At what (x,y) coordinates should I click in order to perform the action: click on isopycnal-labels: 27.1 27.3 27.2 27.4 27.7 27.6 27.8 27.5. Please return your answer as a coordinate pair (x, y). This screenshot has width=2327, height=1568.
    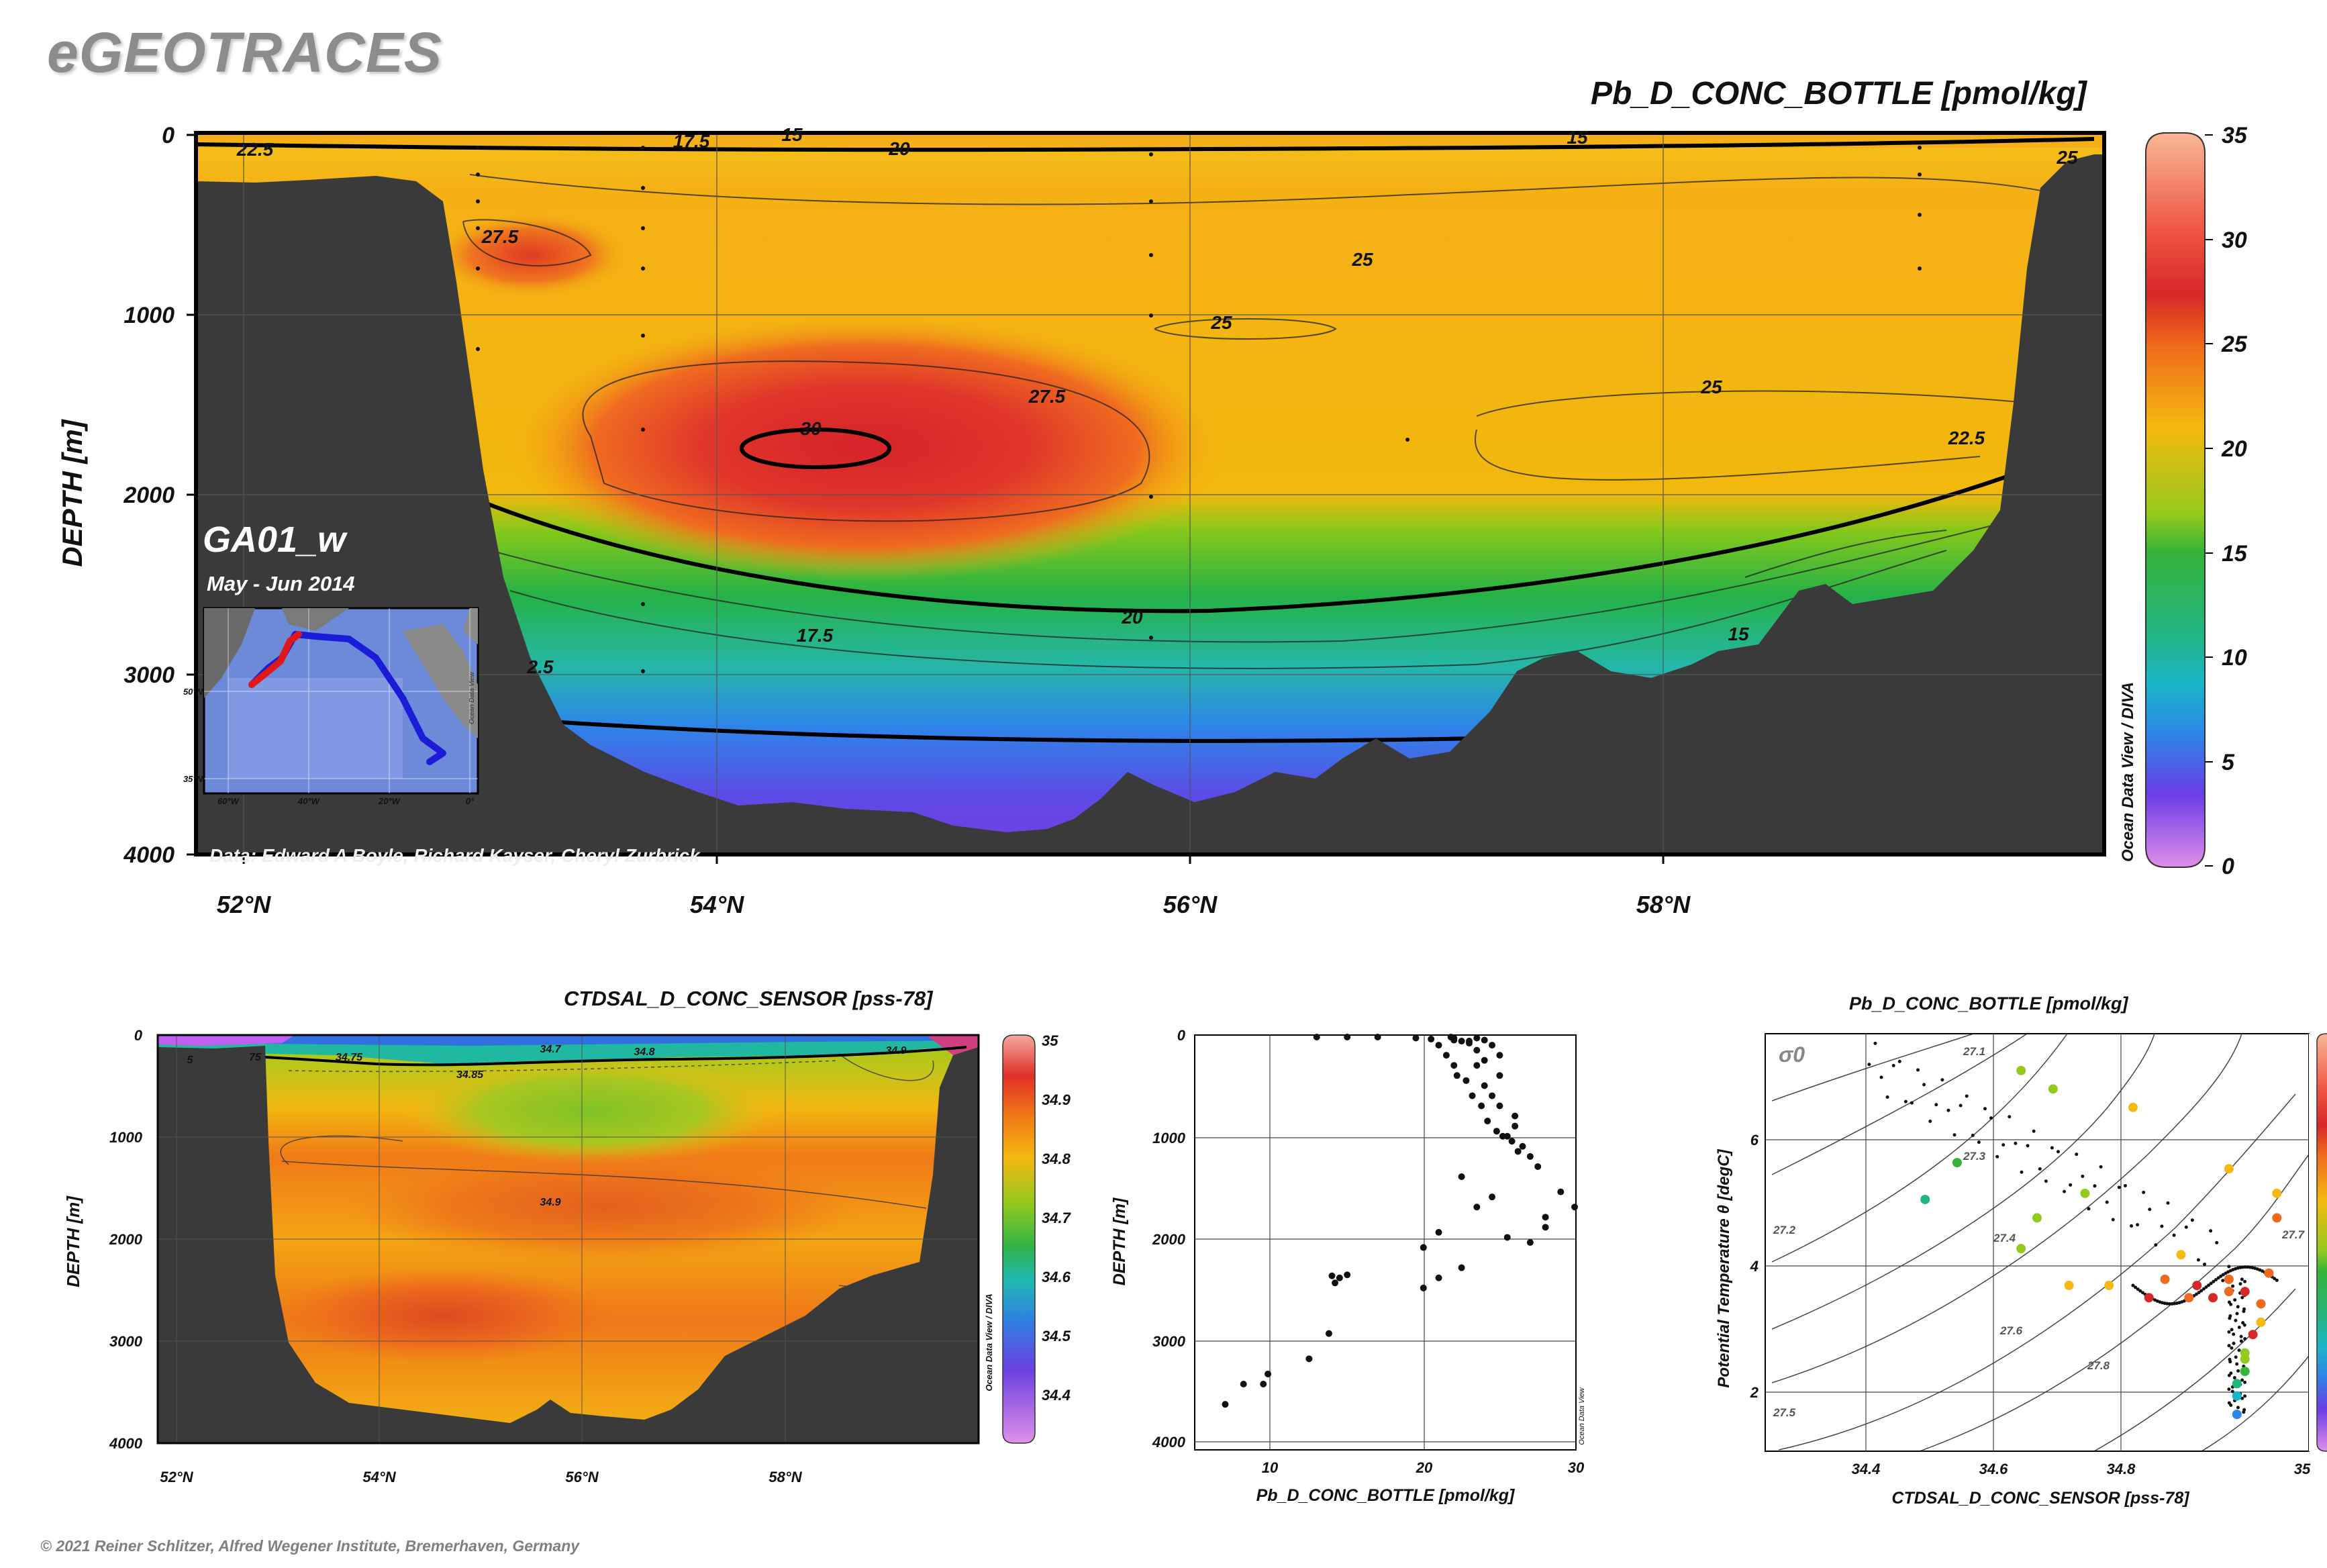
    Looking at the image, I should click on (2039, 1232).